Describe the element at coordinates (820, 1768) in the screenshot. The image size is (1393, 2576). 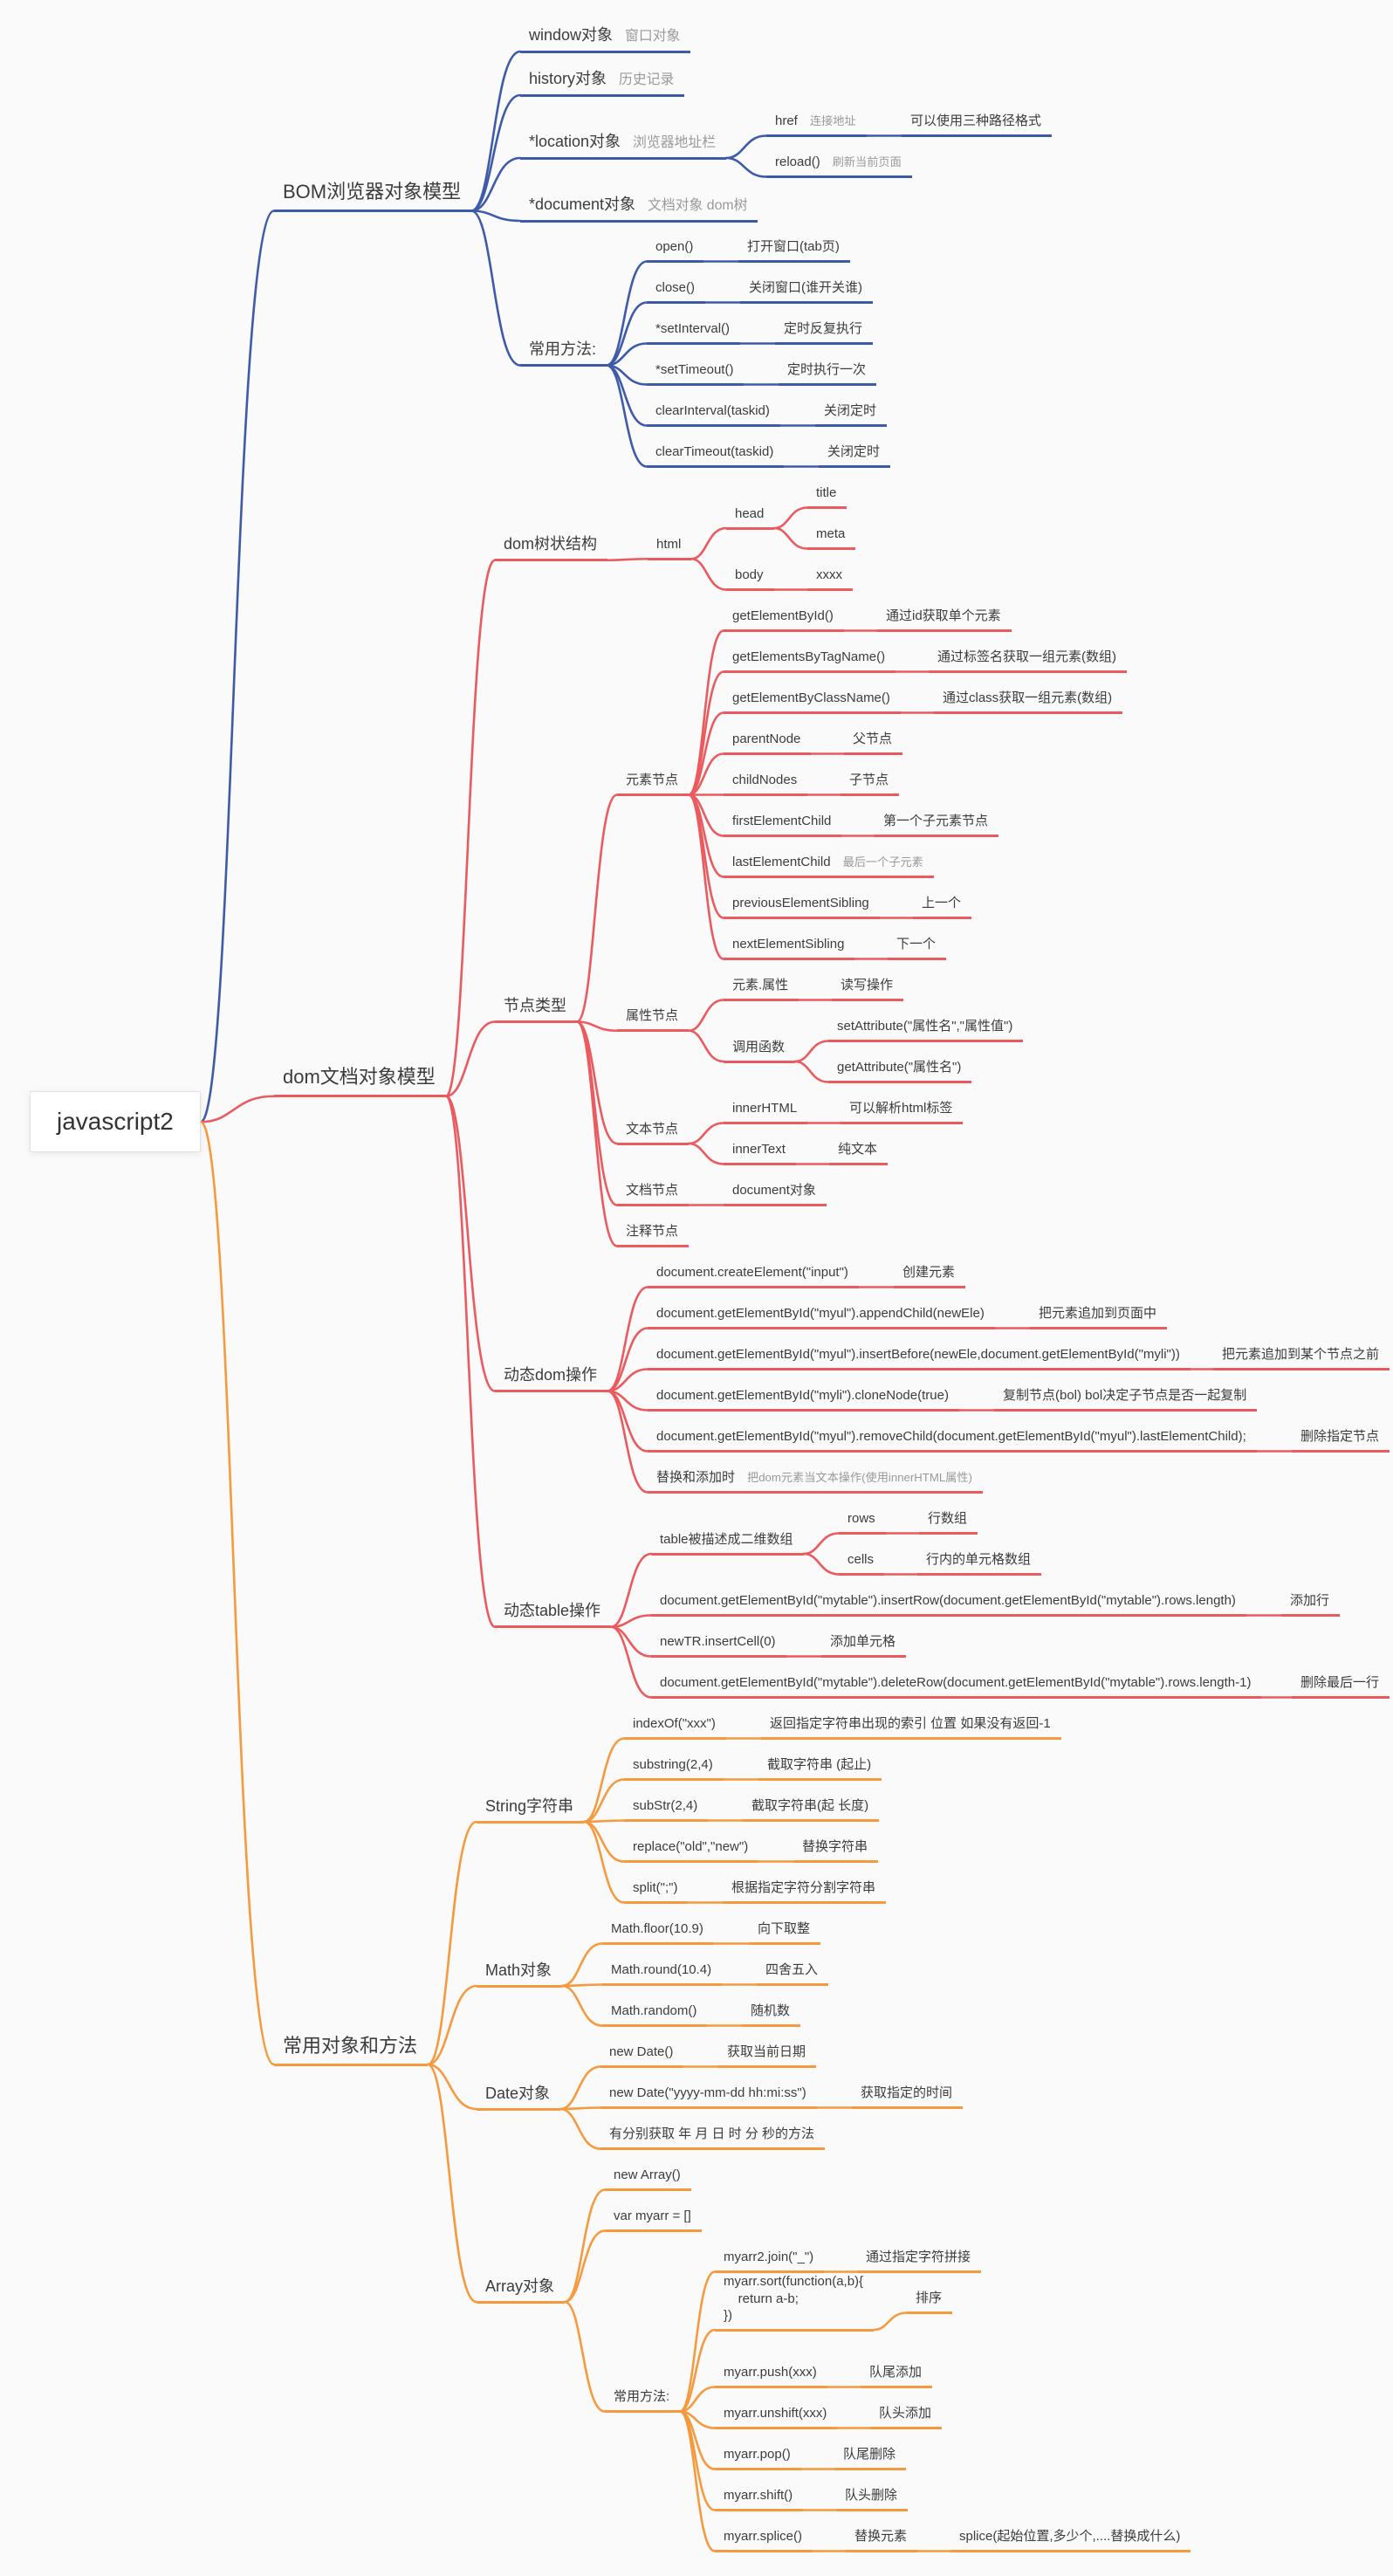
I see `topic: 截取字符串 (起止)` at that location.